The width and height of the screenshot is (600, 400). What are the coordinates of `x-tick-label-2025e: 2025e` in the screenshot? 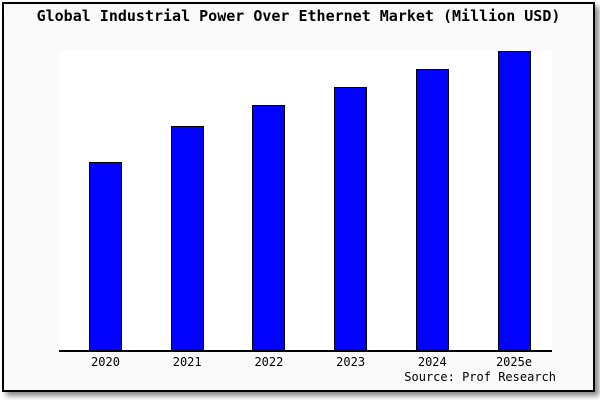 It's located at (514, 362).